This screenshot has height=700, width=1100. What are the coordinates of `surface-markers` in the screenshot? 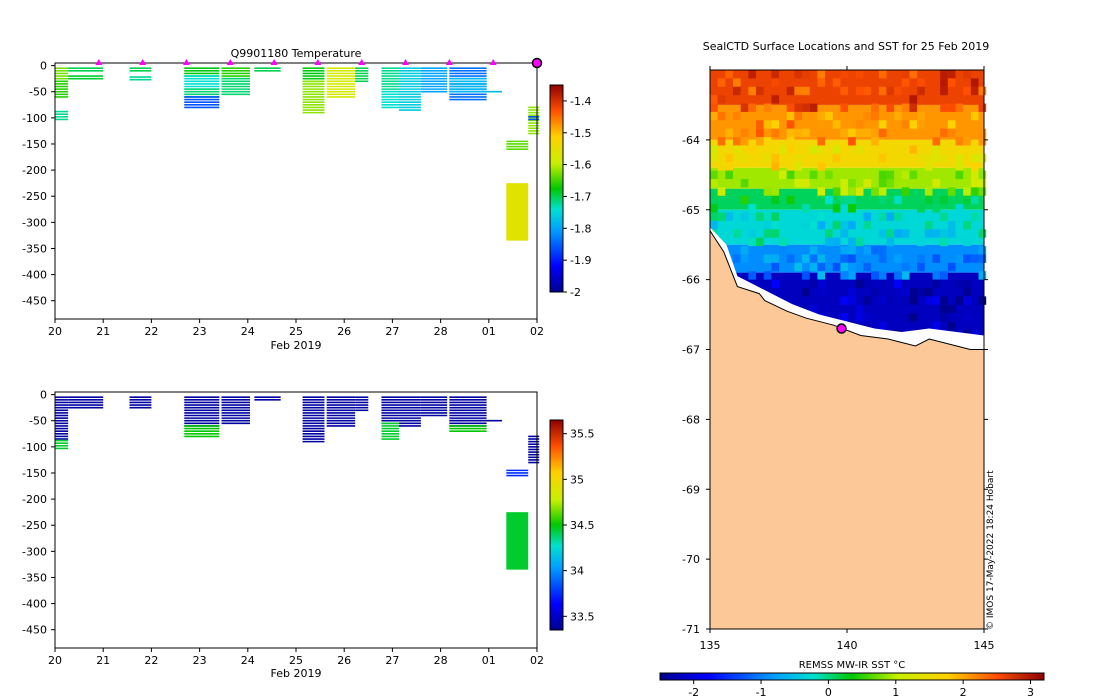 It's located at (319, 63).